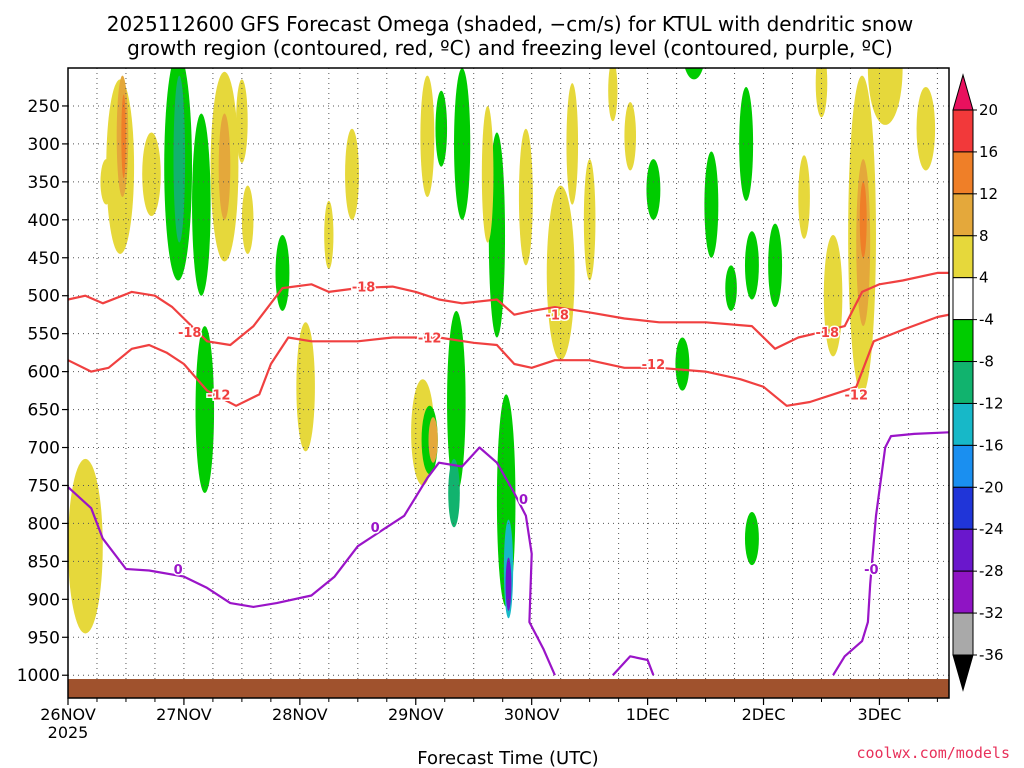  What do you see at coordinates (984, 236) in the screenshot?
I see `colorbar-label-3: 8` at bounding box center [984, 236].